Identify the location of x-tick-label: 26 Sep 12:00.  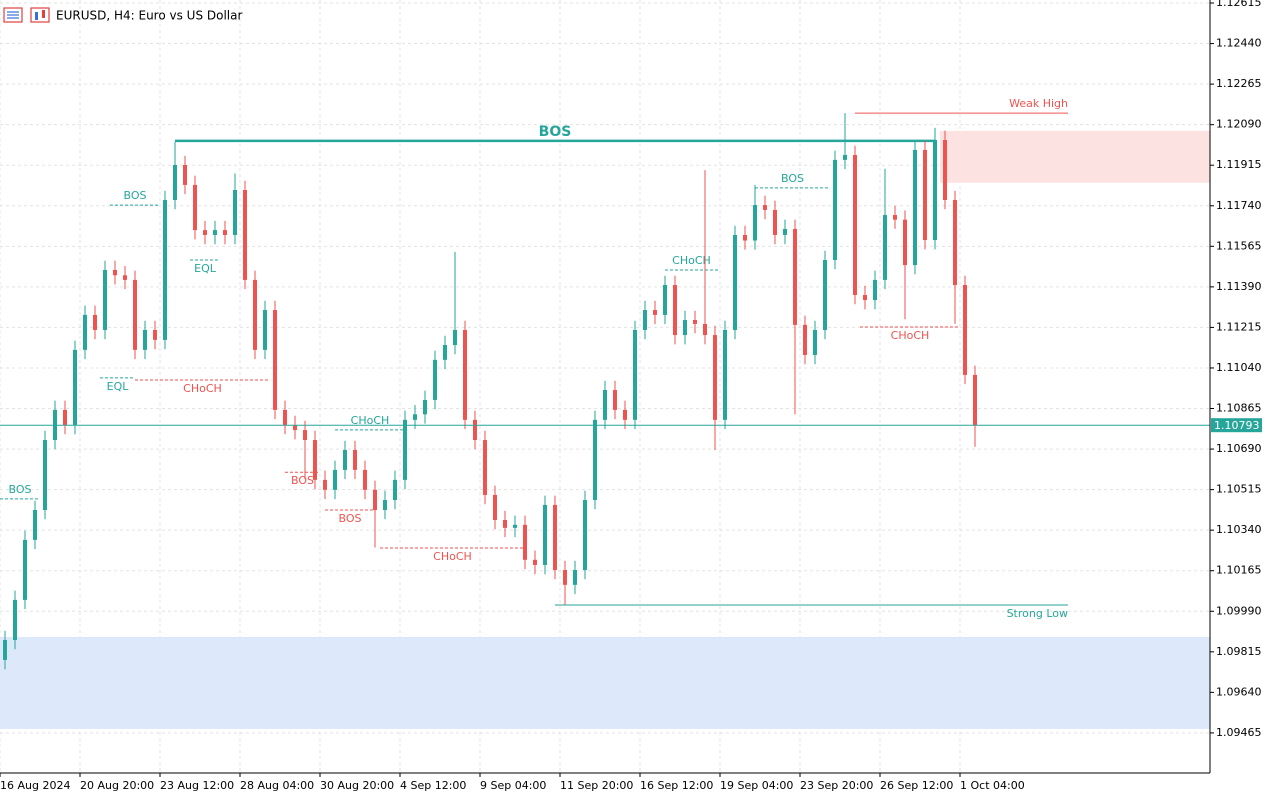
(916, 785).